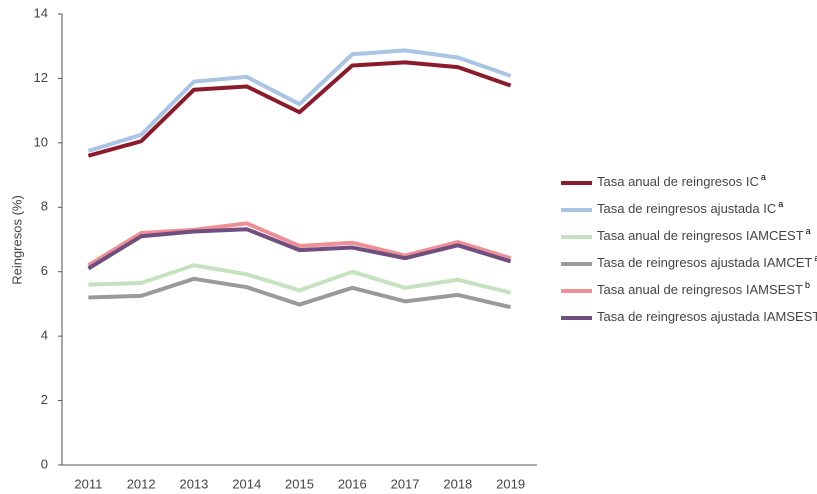 This screenshot has width=817, height=494. What do you see at coordinates (700, 235) in the screenshot?
I see `legend-name: Tasa anual de reingresos IAMCEST` at bounding box center [700, 235].